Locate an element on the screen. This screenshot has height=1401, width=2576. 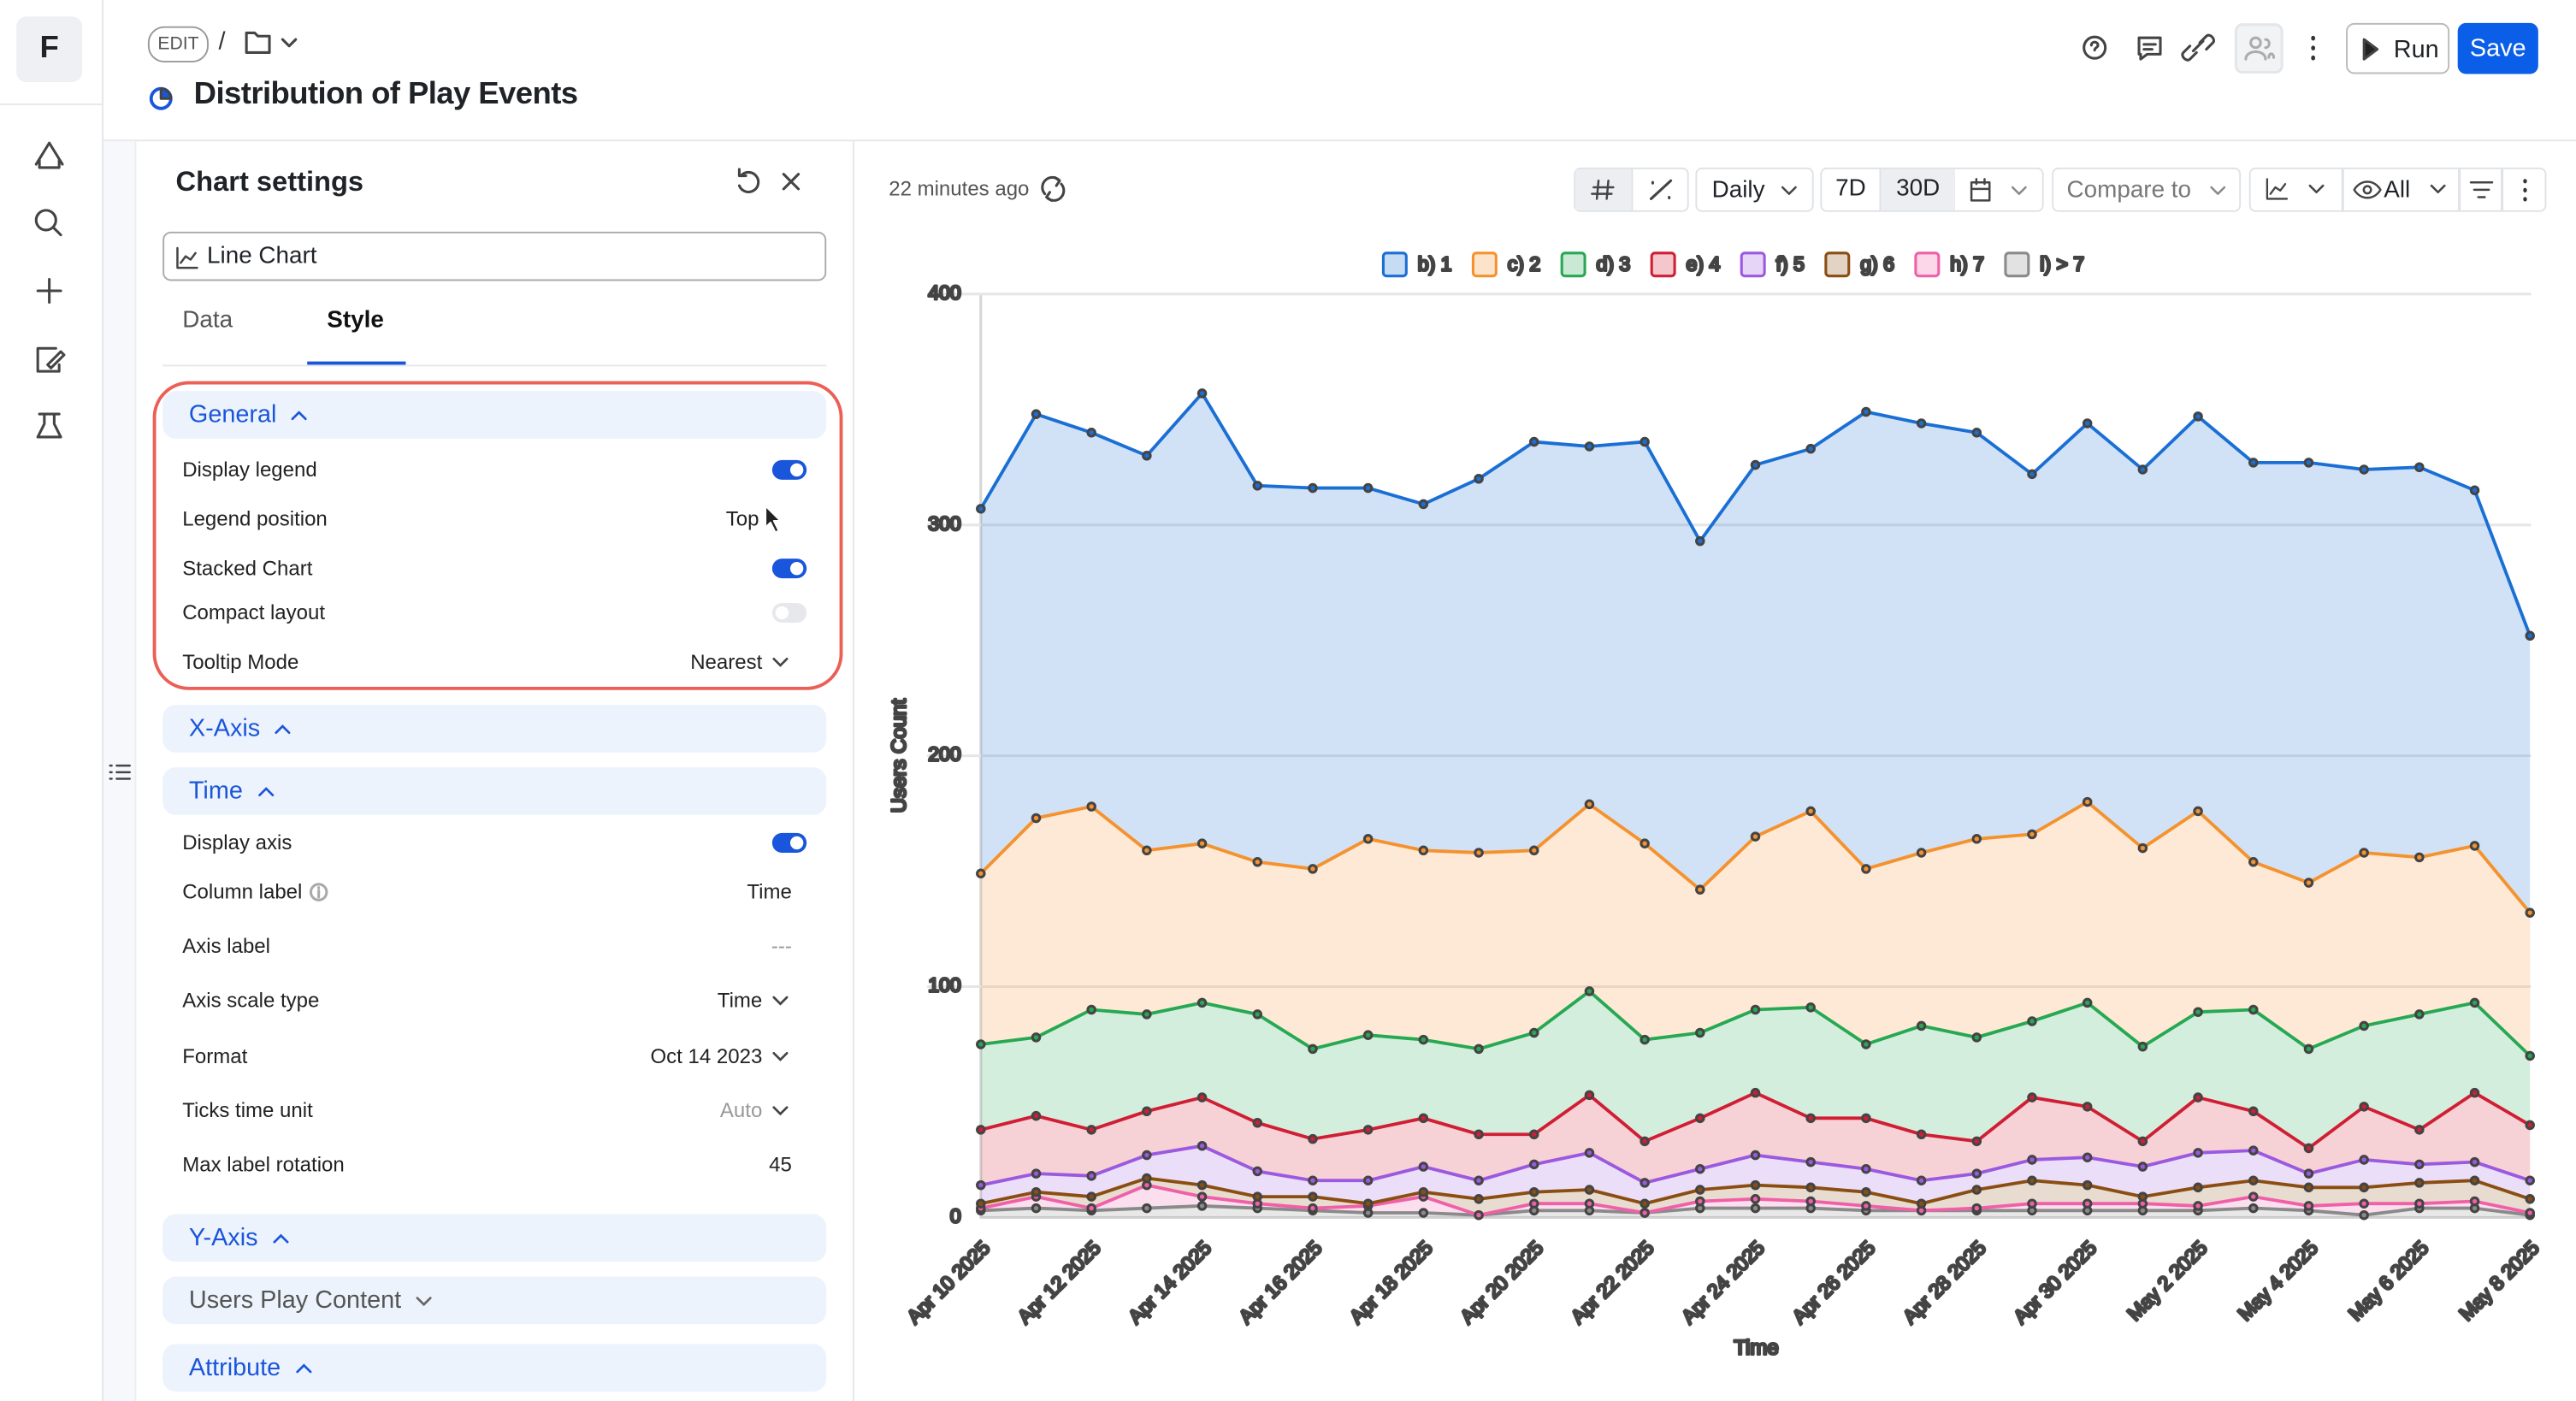
x-tick-label: May 6 2025 is located at coordinates (2388, 1281).